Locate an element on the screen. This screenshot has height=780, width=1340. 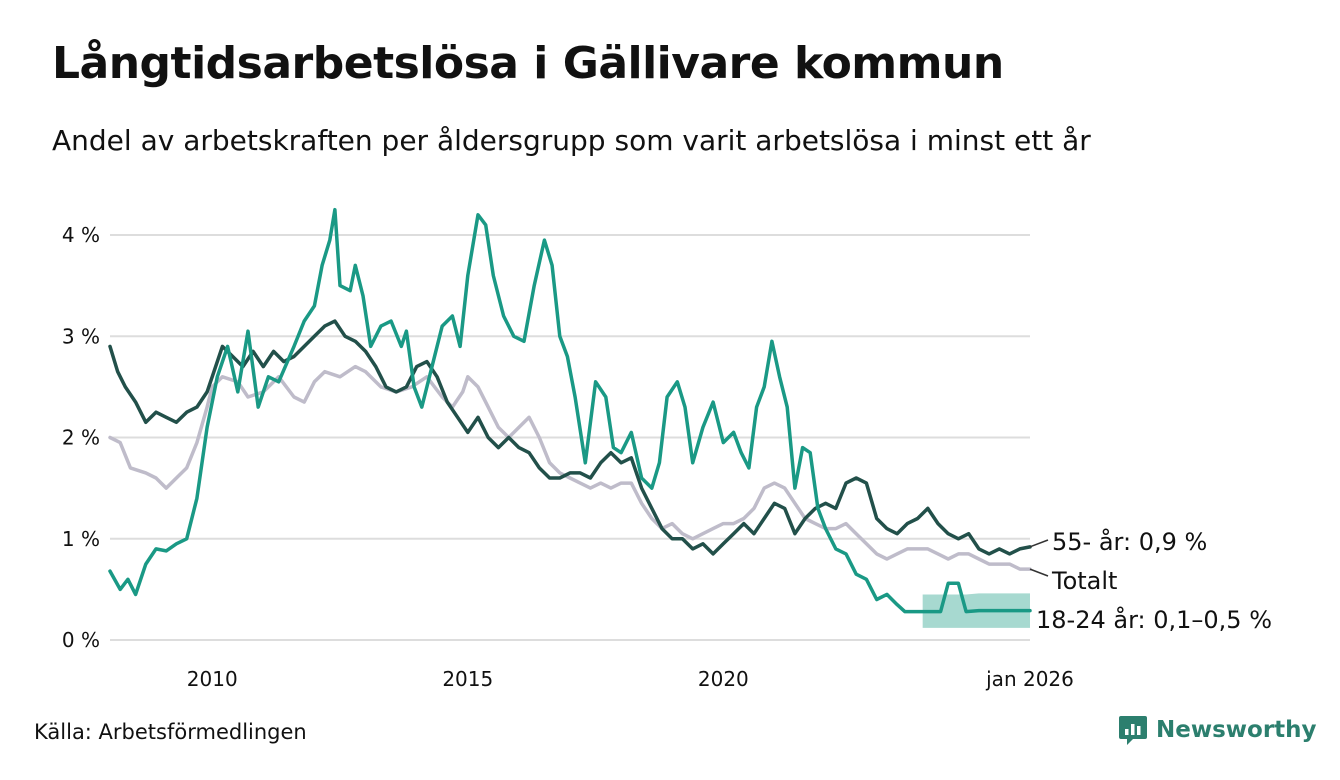
y-tick-label: 4 % is located at coordinates (81, 235).